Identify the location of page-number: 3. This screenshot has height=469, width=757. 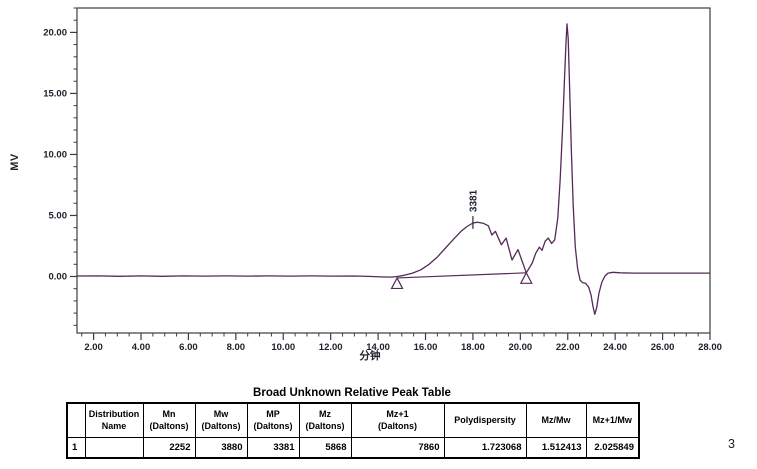
(731, 444).